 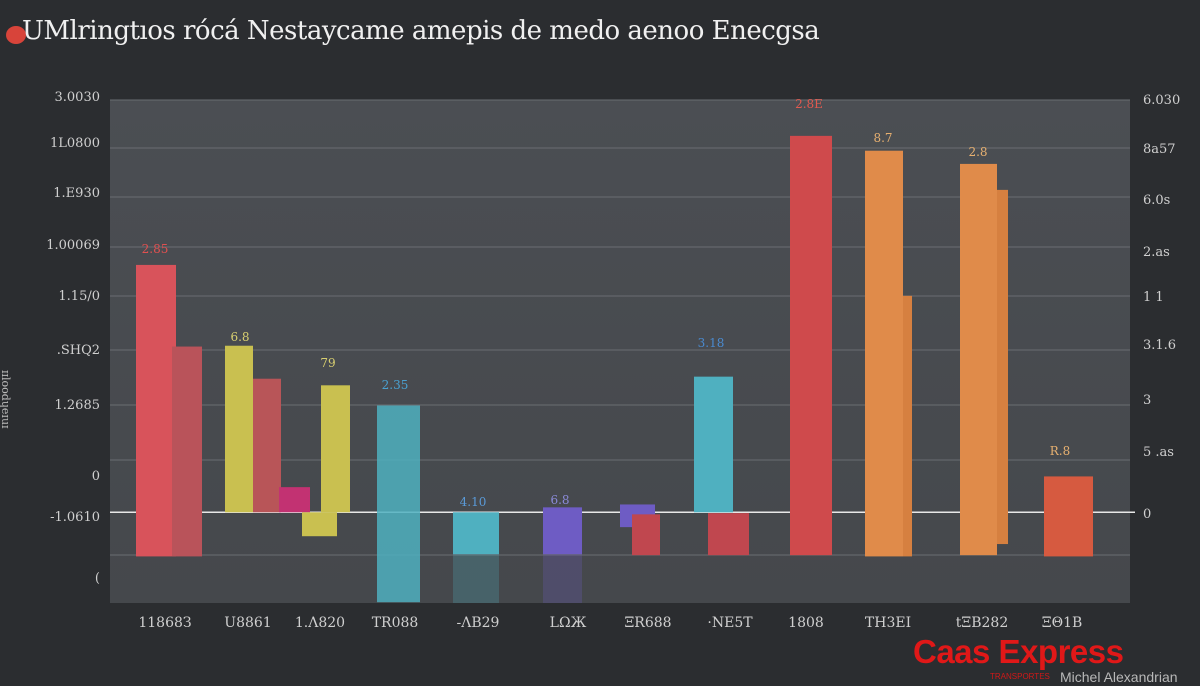 What do you see at coordinates (78, 405) in the screenshot?
I see `y-tick-label-left: 1.2685` at bounding box center [78, 405].